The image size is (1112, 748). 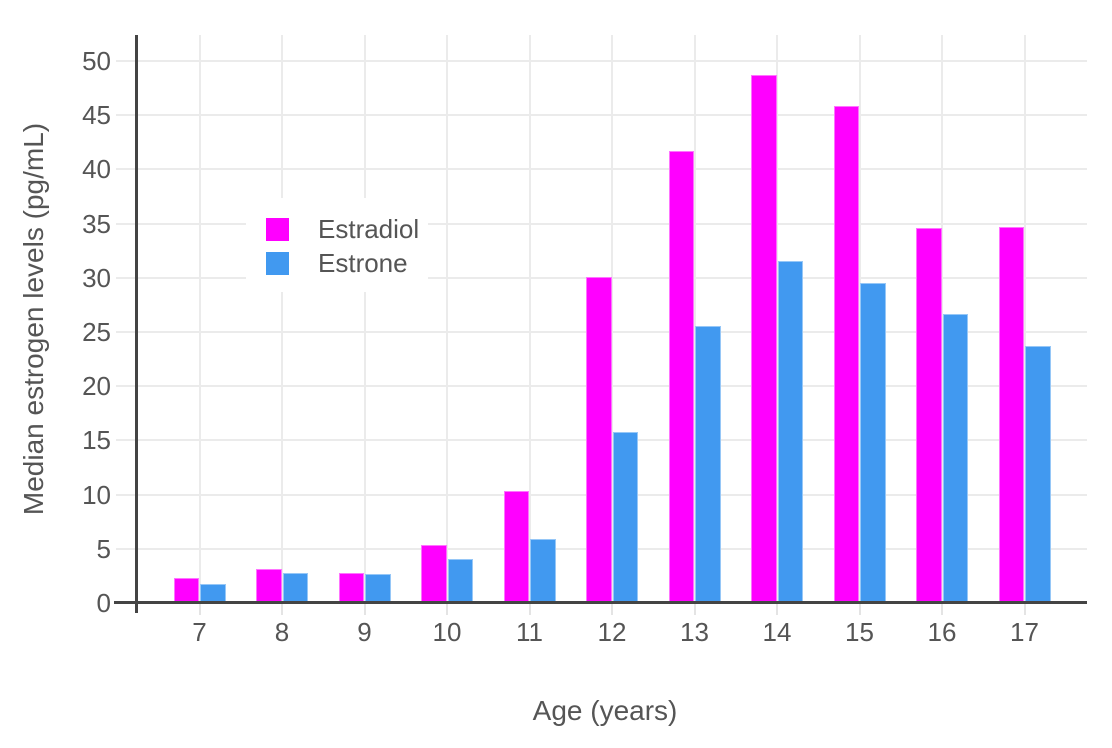 What do you see at coordinates (96, 440) in the screenshot?
I see `y-tick-label-15: 15` at bounding box center [96, 440].